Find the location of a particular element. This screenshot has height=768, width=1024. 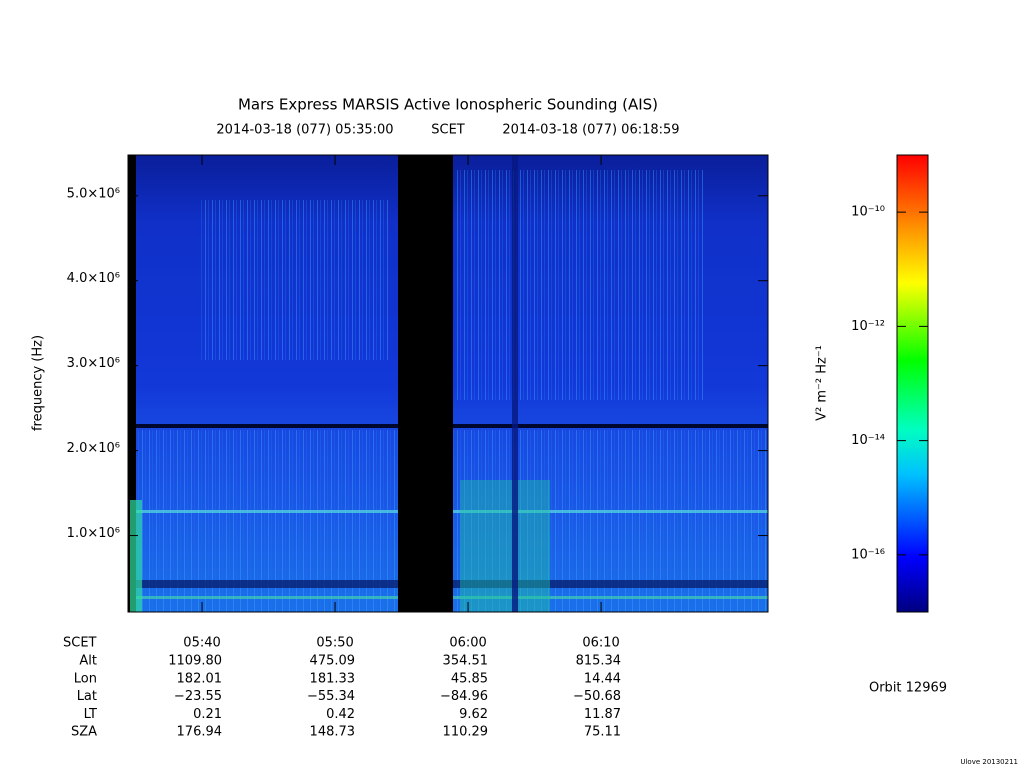

colorbar-tick-label: 10⁻¹² is located at coordinates (868, 326).